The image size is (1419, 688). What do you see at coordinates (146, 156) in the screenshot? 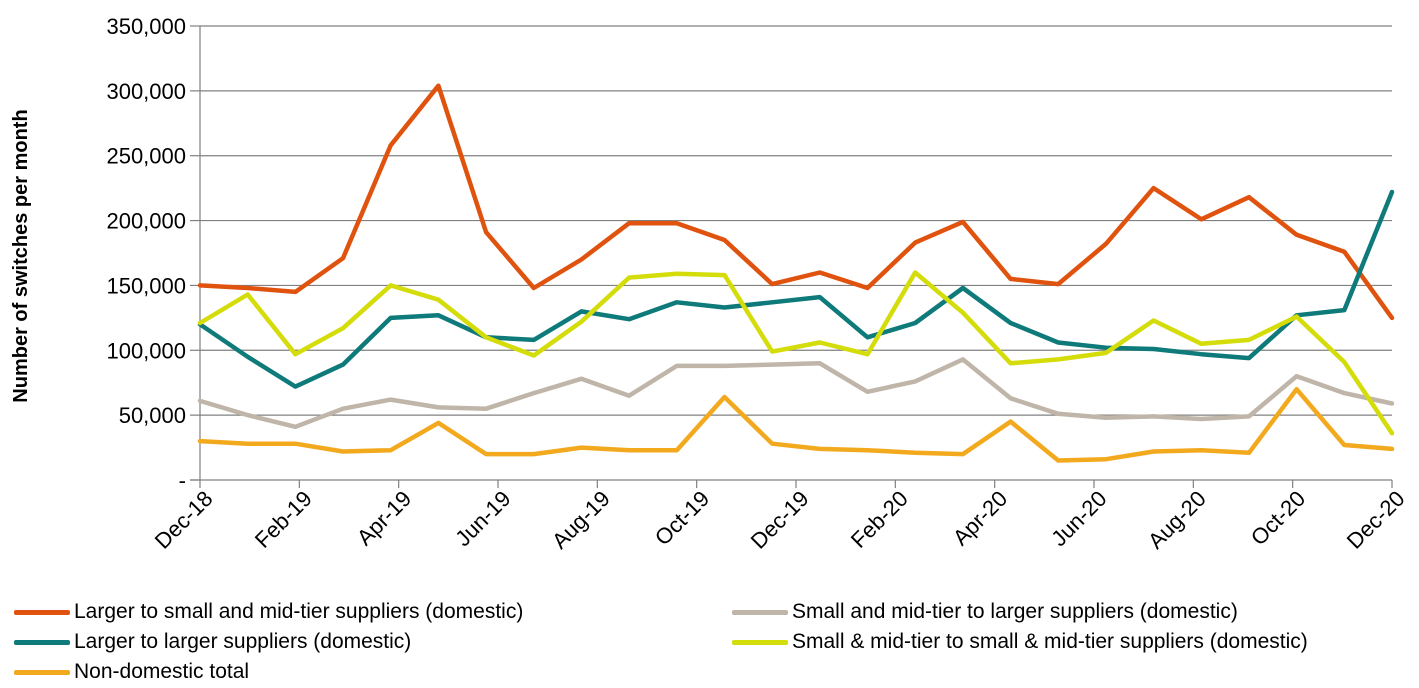
I see `y-tick-label: 250,000` at bounding box center [146, 156].